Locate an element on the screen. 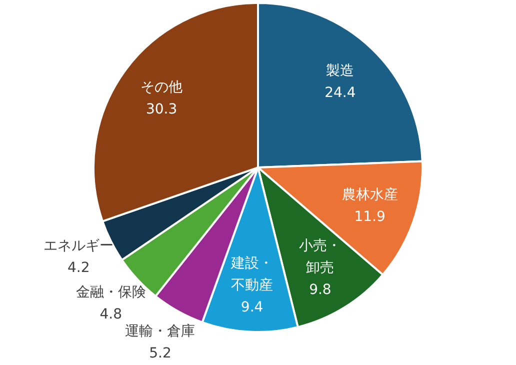 The width and height of the screenshot is (516, 365). data-label: 5.2 is located at coordinates (160, 353).